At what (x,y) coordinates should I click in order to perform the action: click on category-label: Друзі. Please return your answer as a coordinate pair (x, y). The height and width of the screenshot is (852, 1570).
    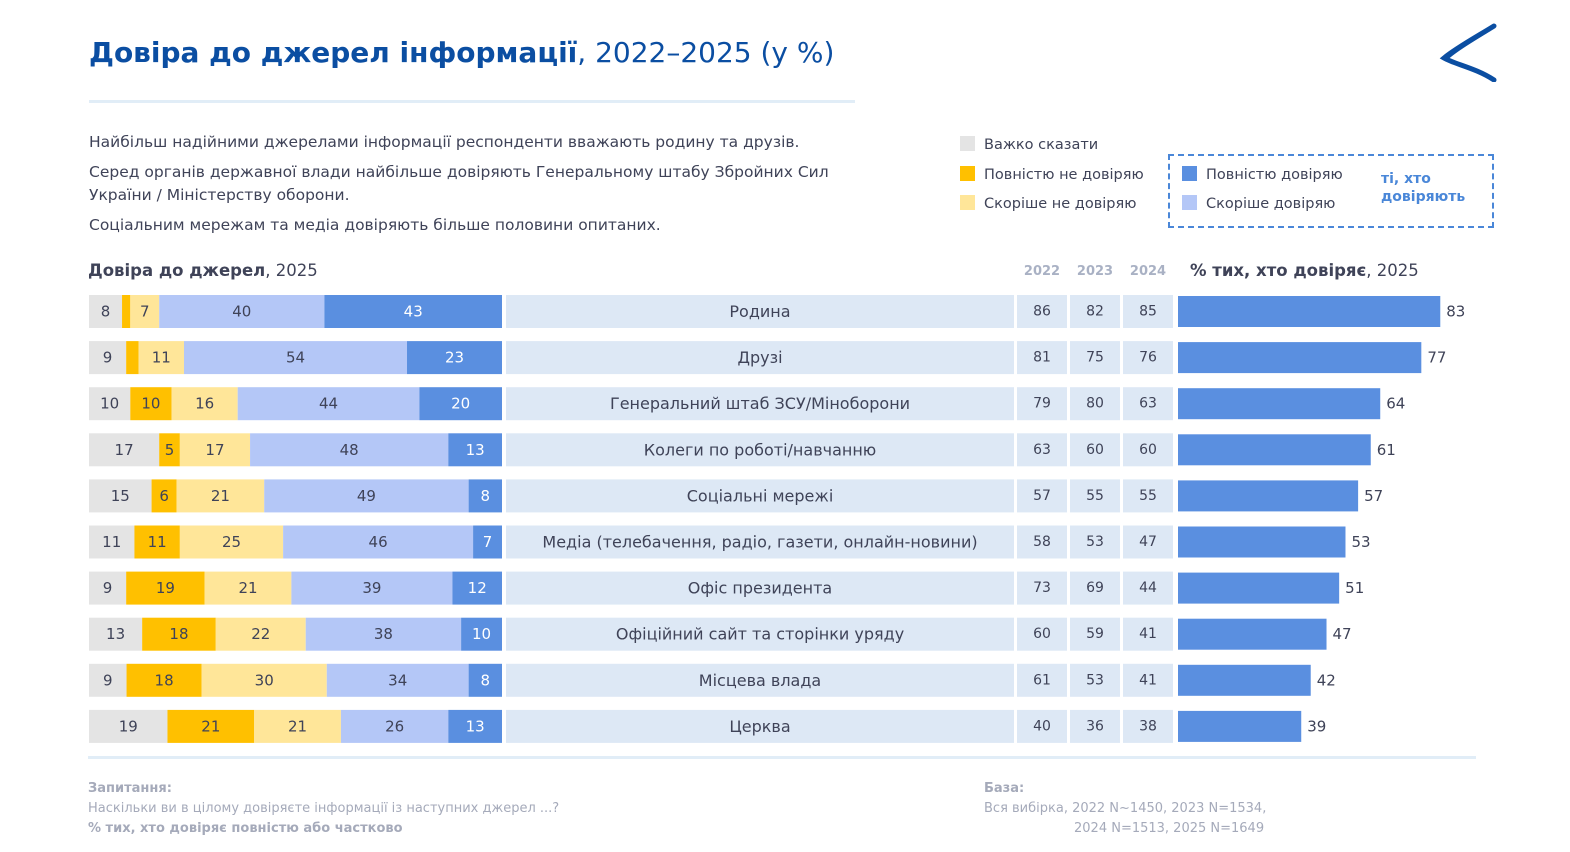
    Looking at the image, I should click on (759, 357).